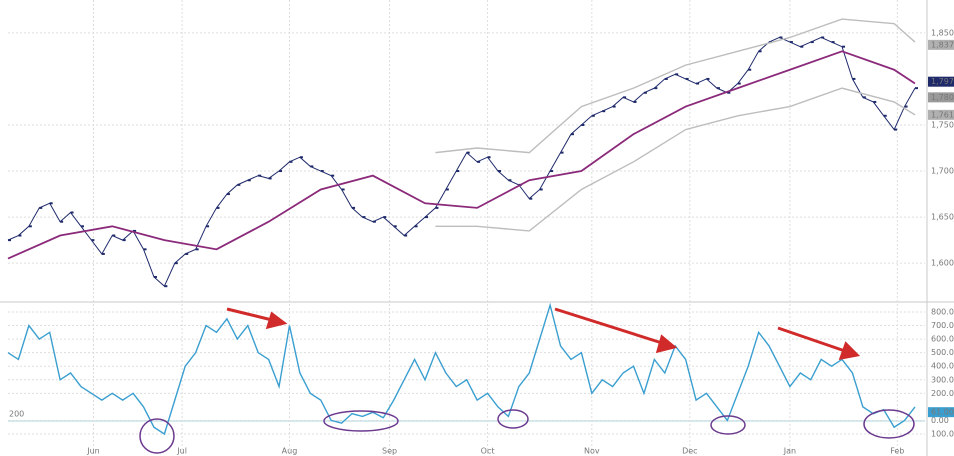  Describe the element at coordinates (93, 451) in the screenshot. I see `x-tick-label: Jun` at that location.